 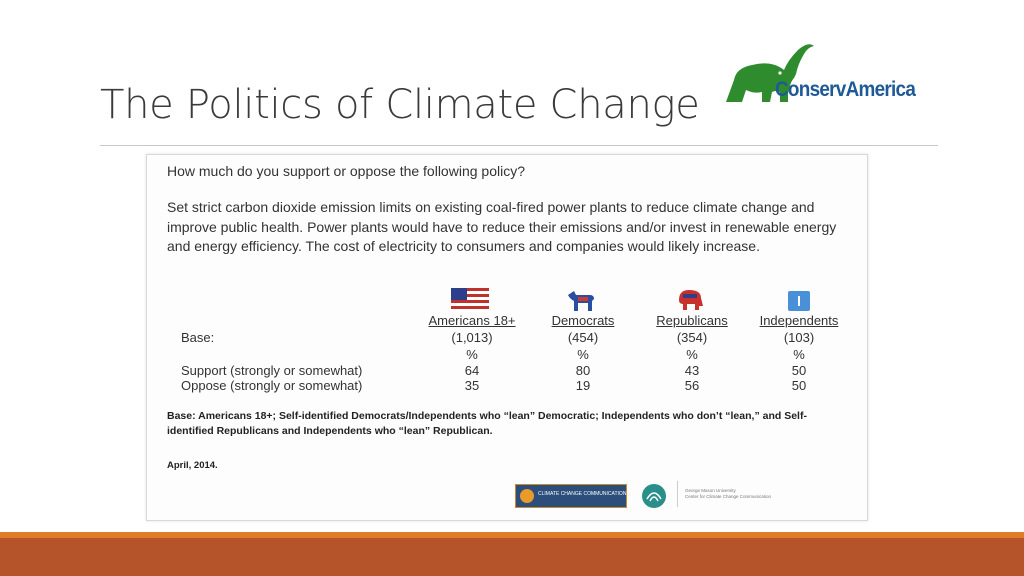 I want to click on unit-democrats: %, so click(x=583, y=354).